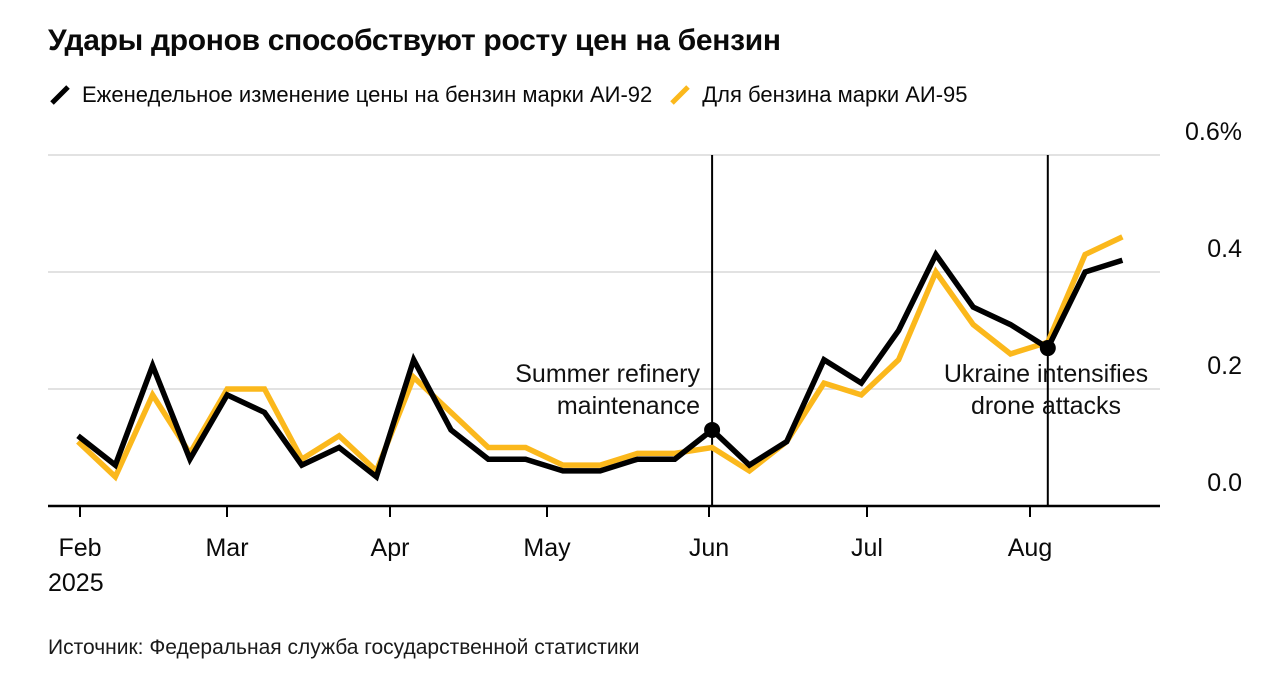 This screenshot has height=693, width=1280. What do you see at coordinates (1030, 548) in the screenshot?
I see `x-tick-label: Aug` at bounding box center [1030, 548].